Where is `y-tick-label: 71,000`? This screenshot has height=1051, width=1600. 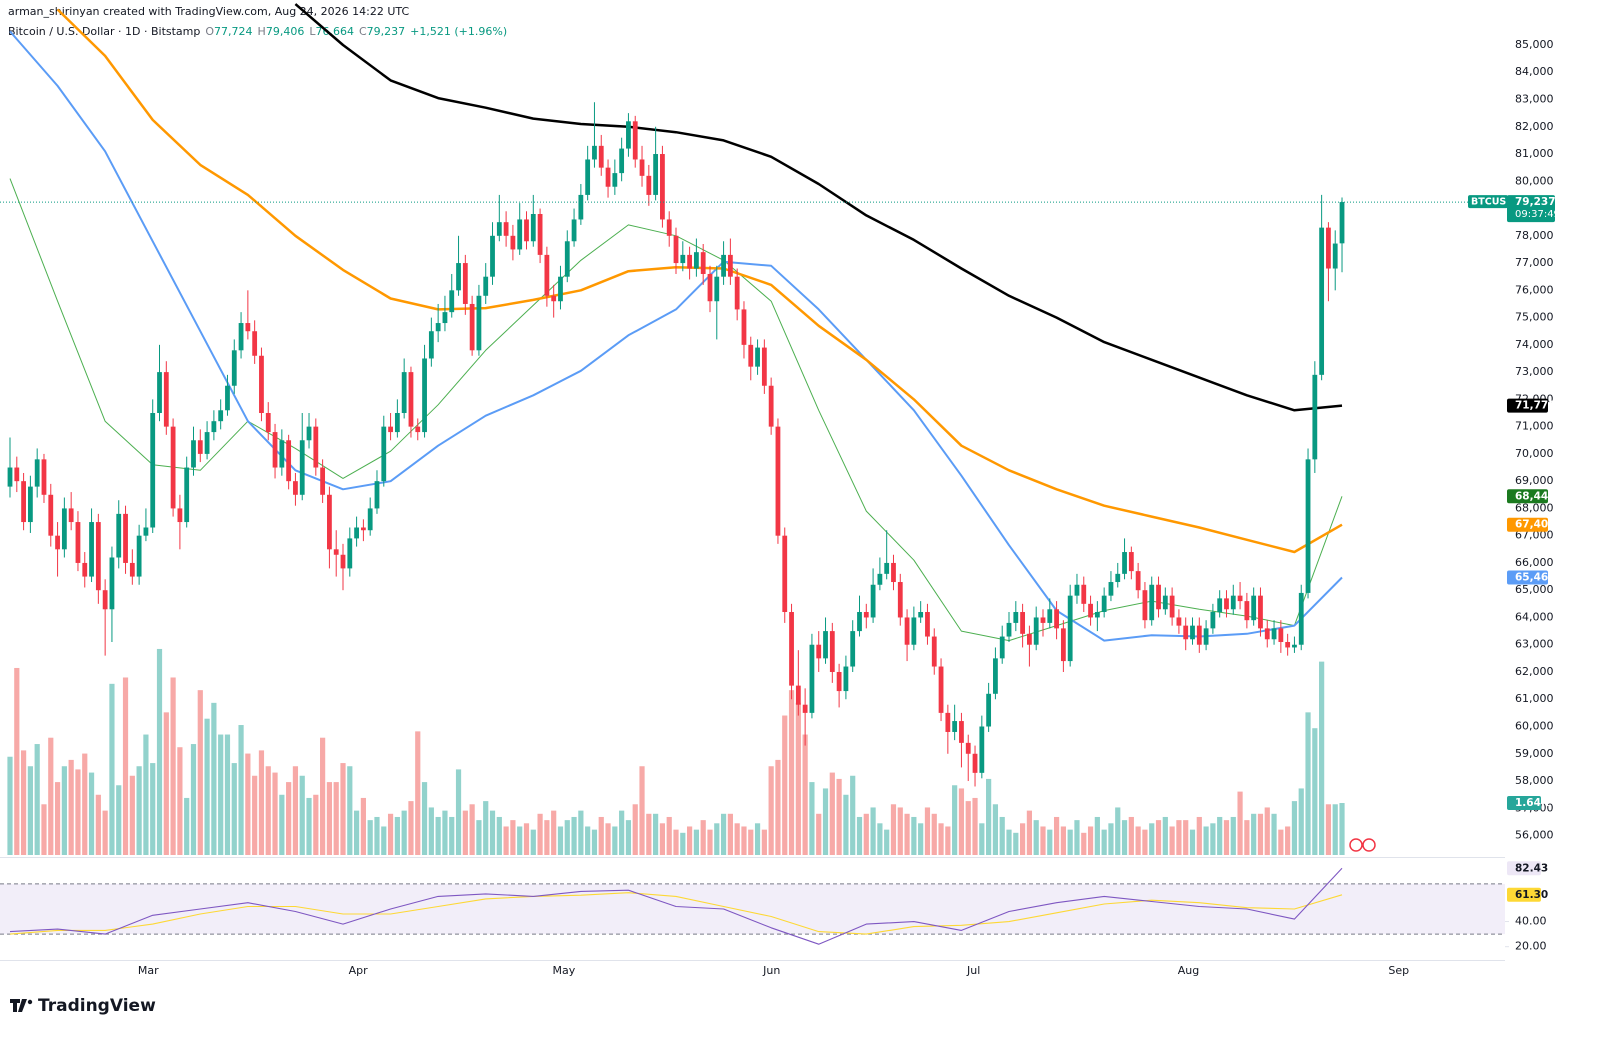
y-tick-label: 71,000 is located at coordinates (1534, 426).